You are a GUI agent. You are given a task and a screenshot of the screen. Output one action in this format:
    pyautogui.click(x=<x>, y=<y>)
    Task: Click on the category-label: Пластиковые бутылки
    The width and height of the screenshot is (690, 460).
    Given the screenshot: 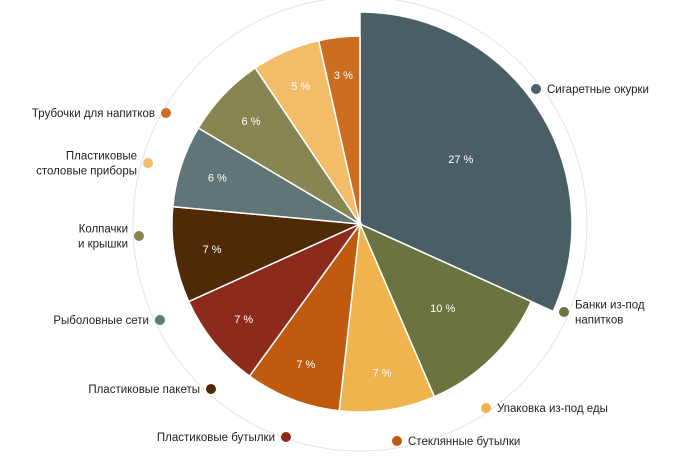 What is the action you would take?
    pyautogui.click(x=216, y=438)
    